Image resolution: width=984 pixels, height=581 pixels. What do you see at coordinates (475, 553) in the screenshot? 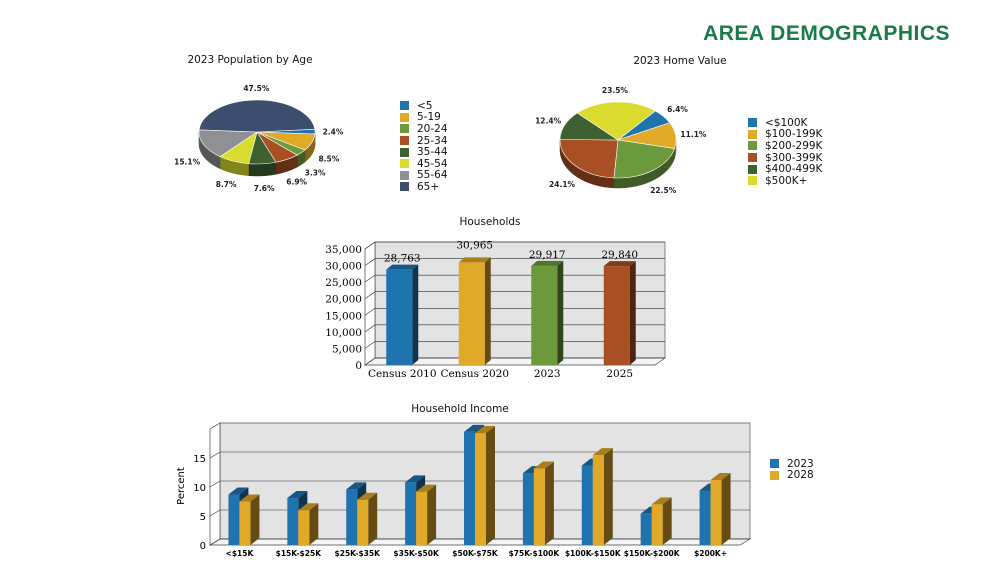
I see `income-xtick-label: $50K-$75K` at bounding box center [475, 553].